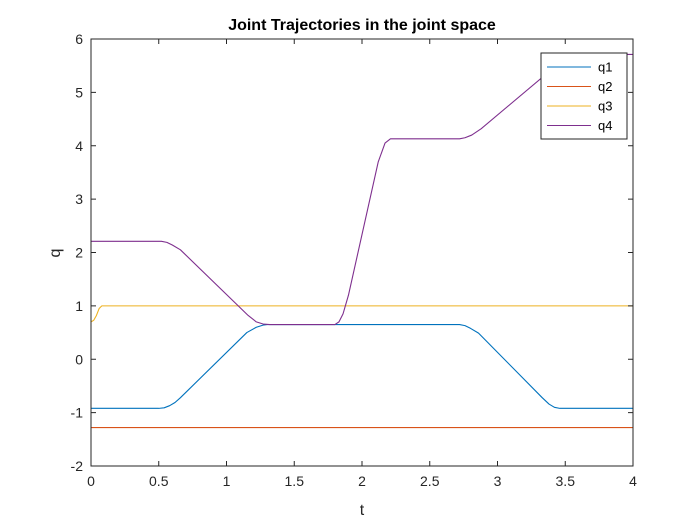 This screenshot has width=700, height=525. What do you see at coordinates (79, 199) in the screenshot?
I see `y-tick-label: 3` at bounding box center [79, 199].